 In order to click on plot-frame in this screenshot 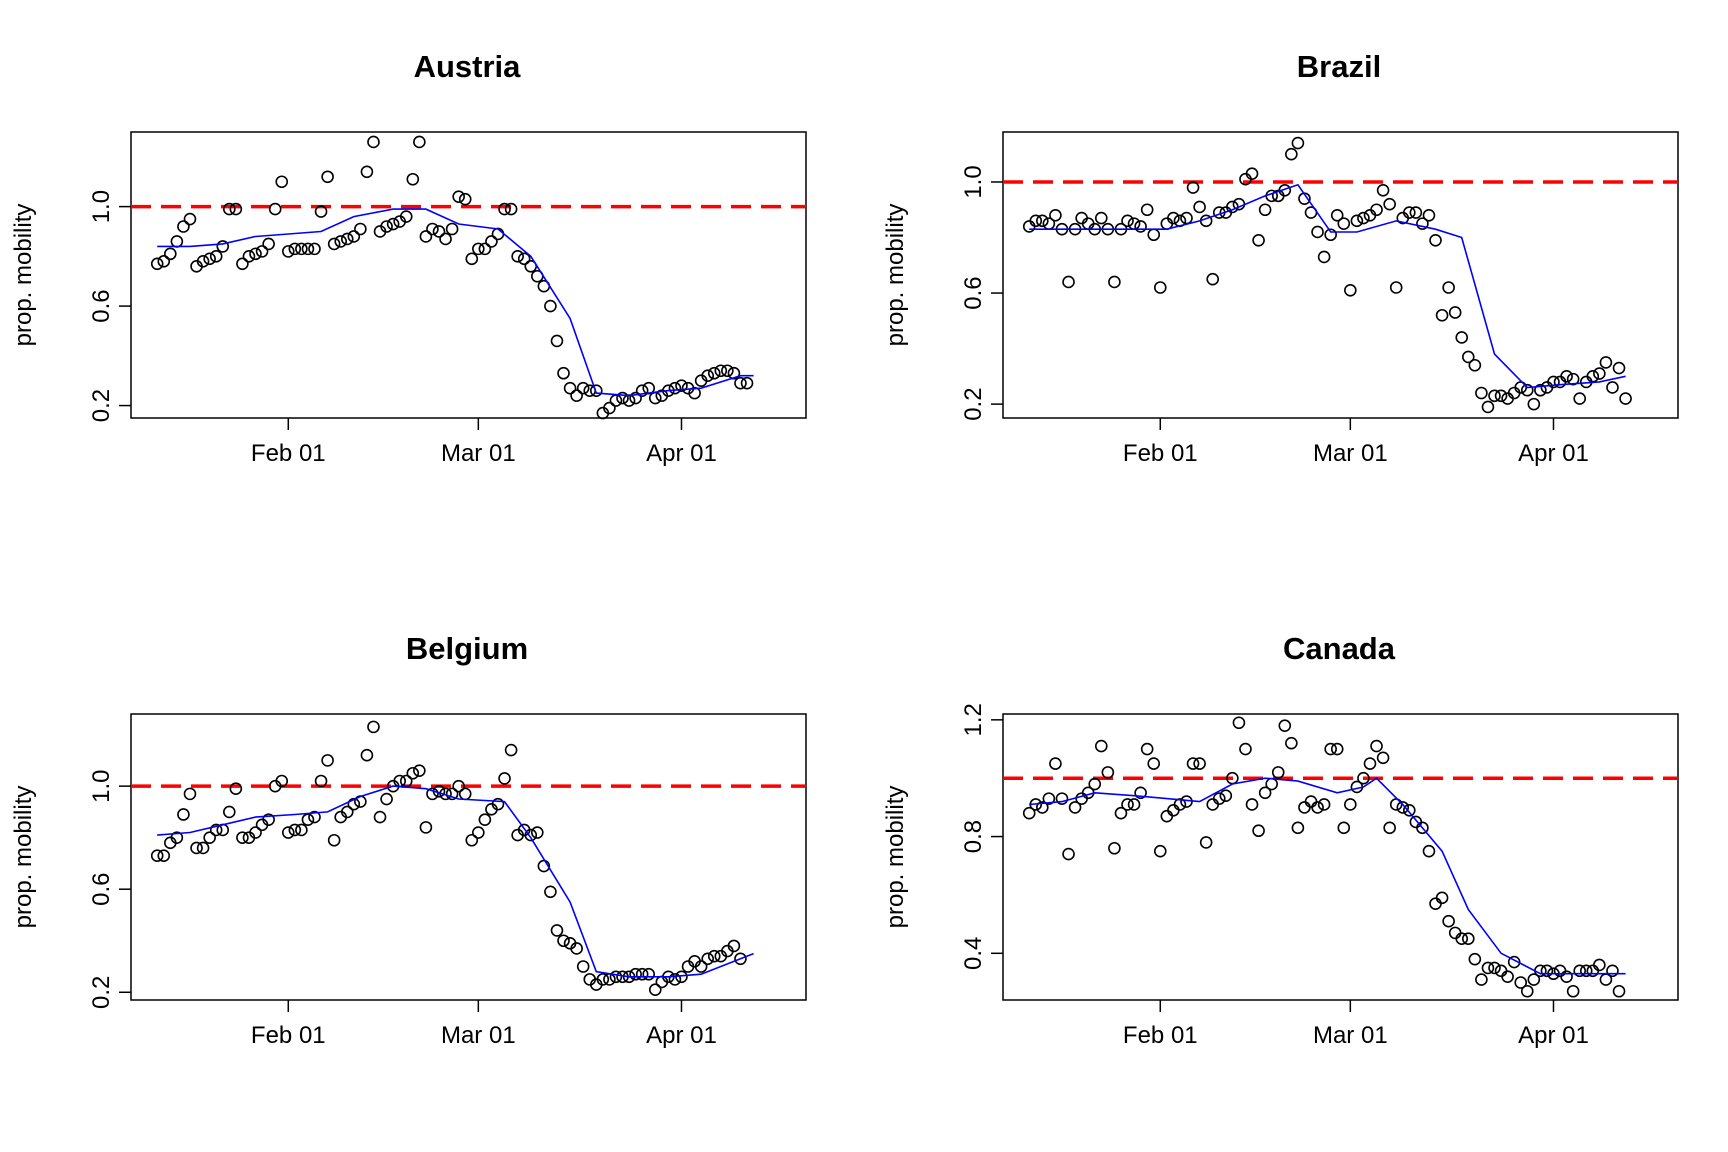, I will do `click(468, 275)`.